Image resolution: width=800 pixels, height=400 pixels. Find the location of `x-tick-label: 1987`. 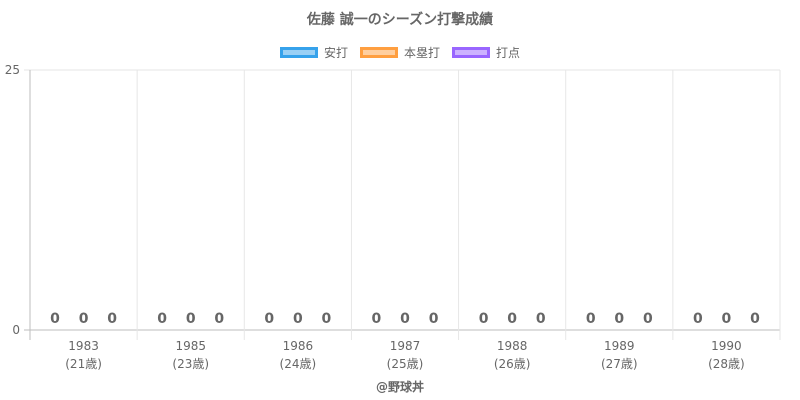

x-tick-label: 1987 is located at coordinates (405, 346).